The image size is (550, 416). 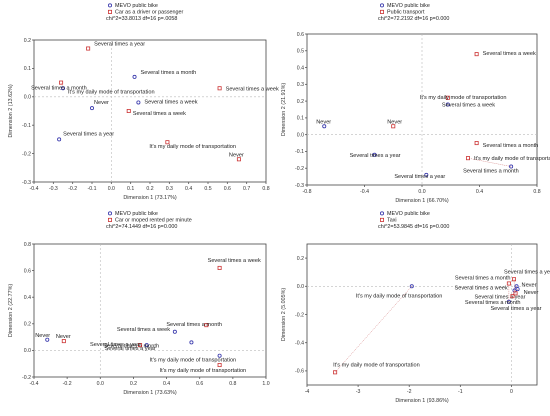 What do you see at coordinates (392, 221) in the screenshot?
I see `legend-label: Taxi` at bounding box center [392, 221].